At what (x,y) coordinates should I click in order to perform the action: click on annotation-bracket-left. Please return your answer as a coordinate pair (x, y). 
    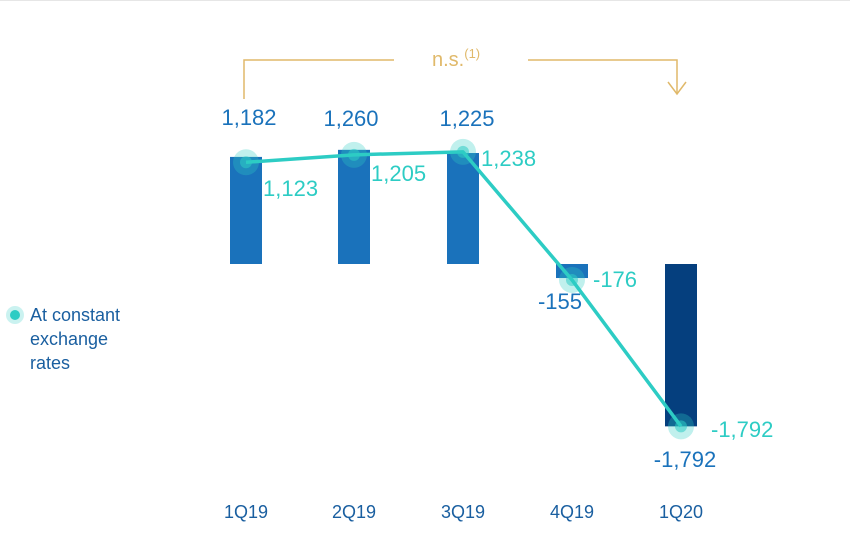
    Looking at the image, I should click on (318, 79).